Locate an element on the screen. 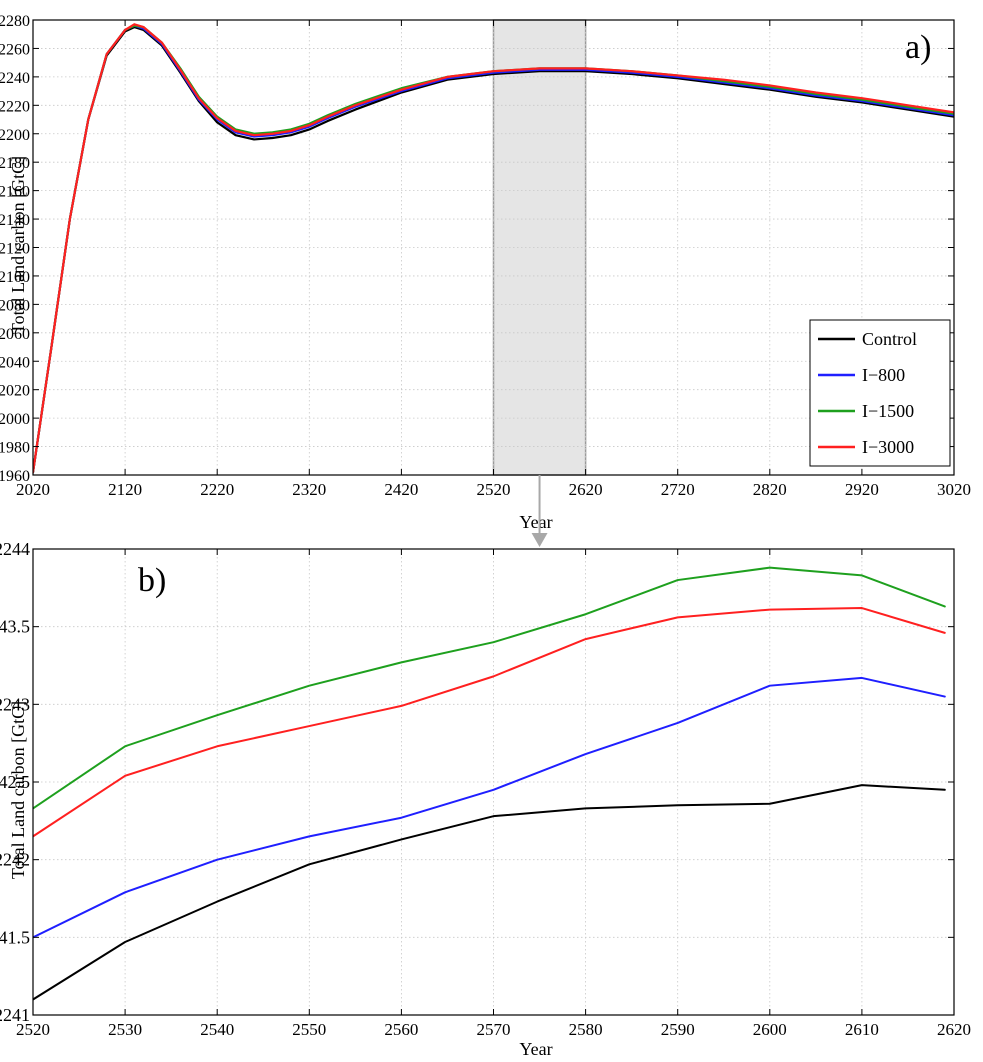 Image resolution: width=983 pixels, height=1062 pixels. y-tick-label: 2200 is located at coordinates (15, 135).